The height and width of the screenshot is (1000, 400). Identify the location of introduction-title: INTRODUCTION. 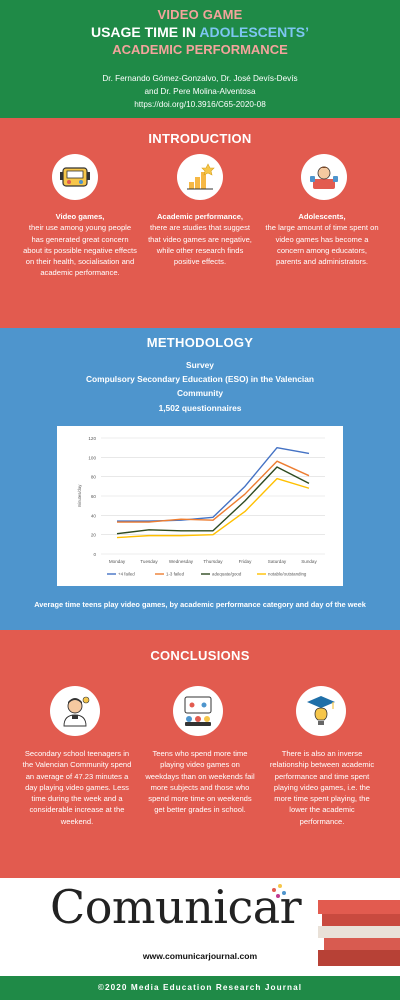
(200, 138).